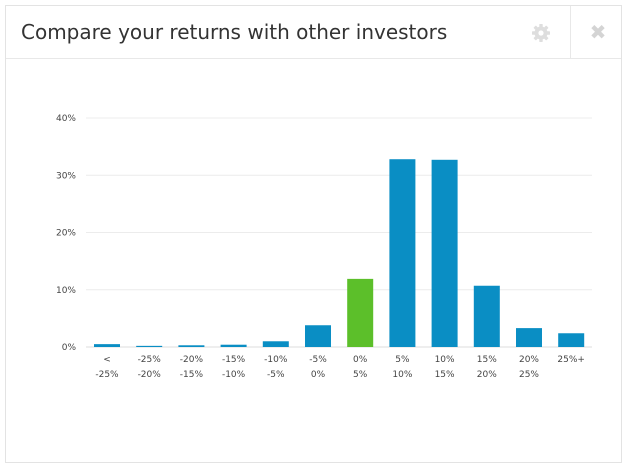  Describe the element at coordinates (541, 33) in the screenshot. I see `gear-icon` at that location.